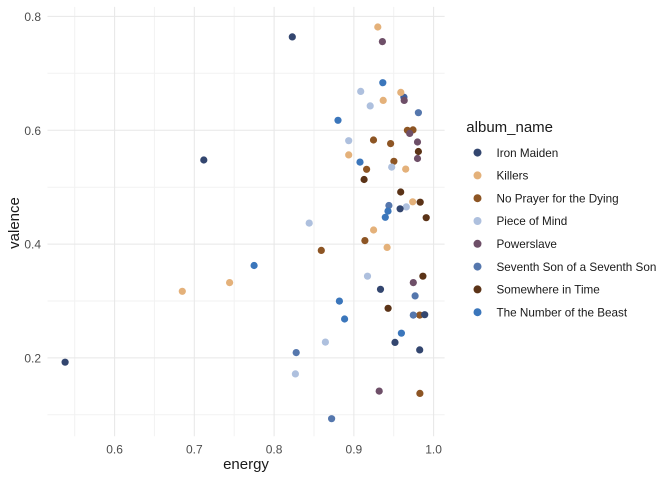 The height and width of the screenshot is (480, 672). What do you see at coordinates (562, 312) in the screenshot?
I see `svg-text: The Number of the Beast` at bounding box center [562, 312].